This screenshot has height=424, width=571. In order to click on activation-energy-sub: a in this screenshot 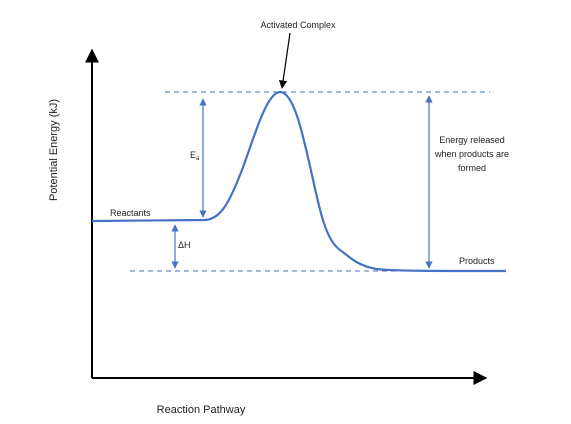, I will do `click(198, 159)`.